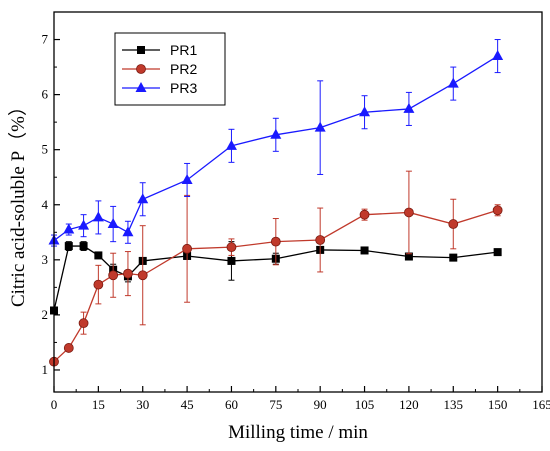  I want to click on x-tick-label: 105, so click(365, 404).